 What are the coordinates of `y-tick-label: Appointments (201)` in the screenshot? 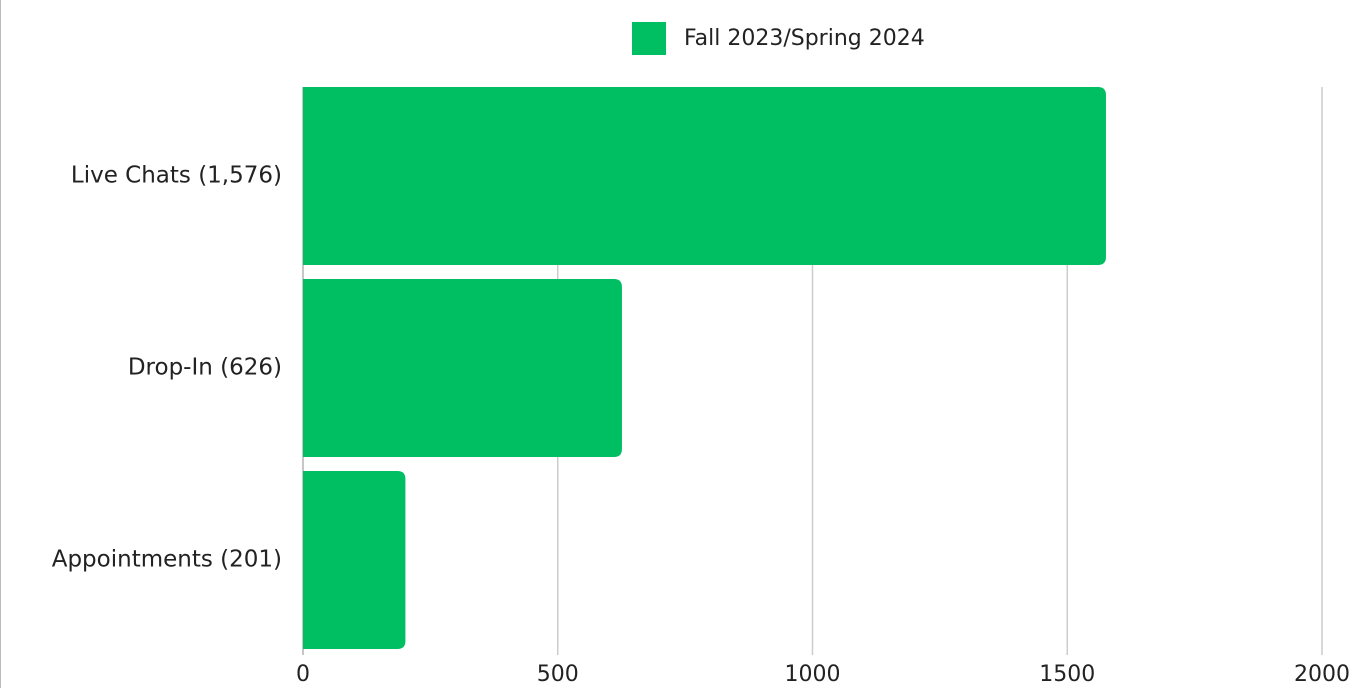 It's located at (167, 560).